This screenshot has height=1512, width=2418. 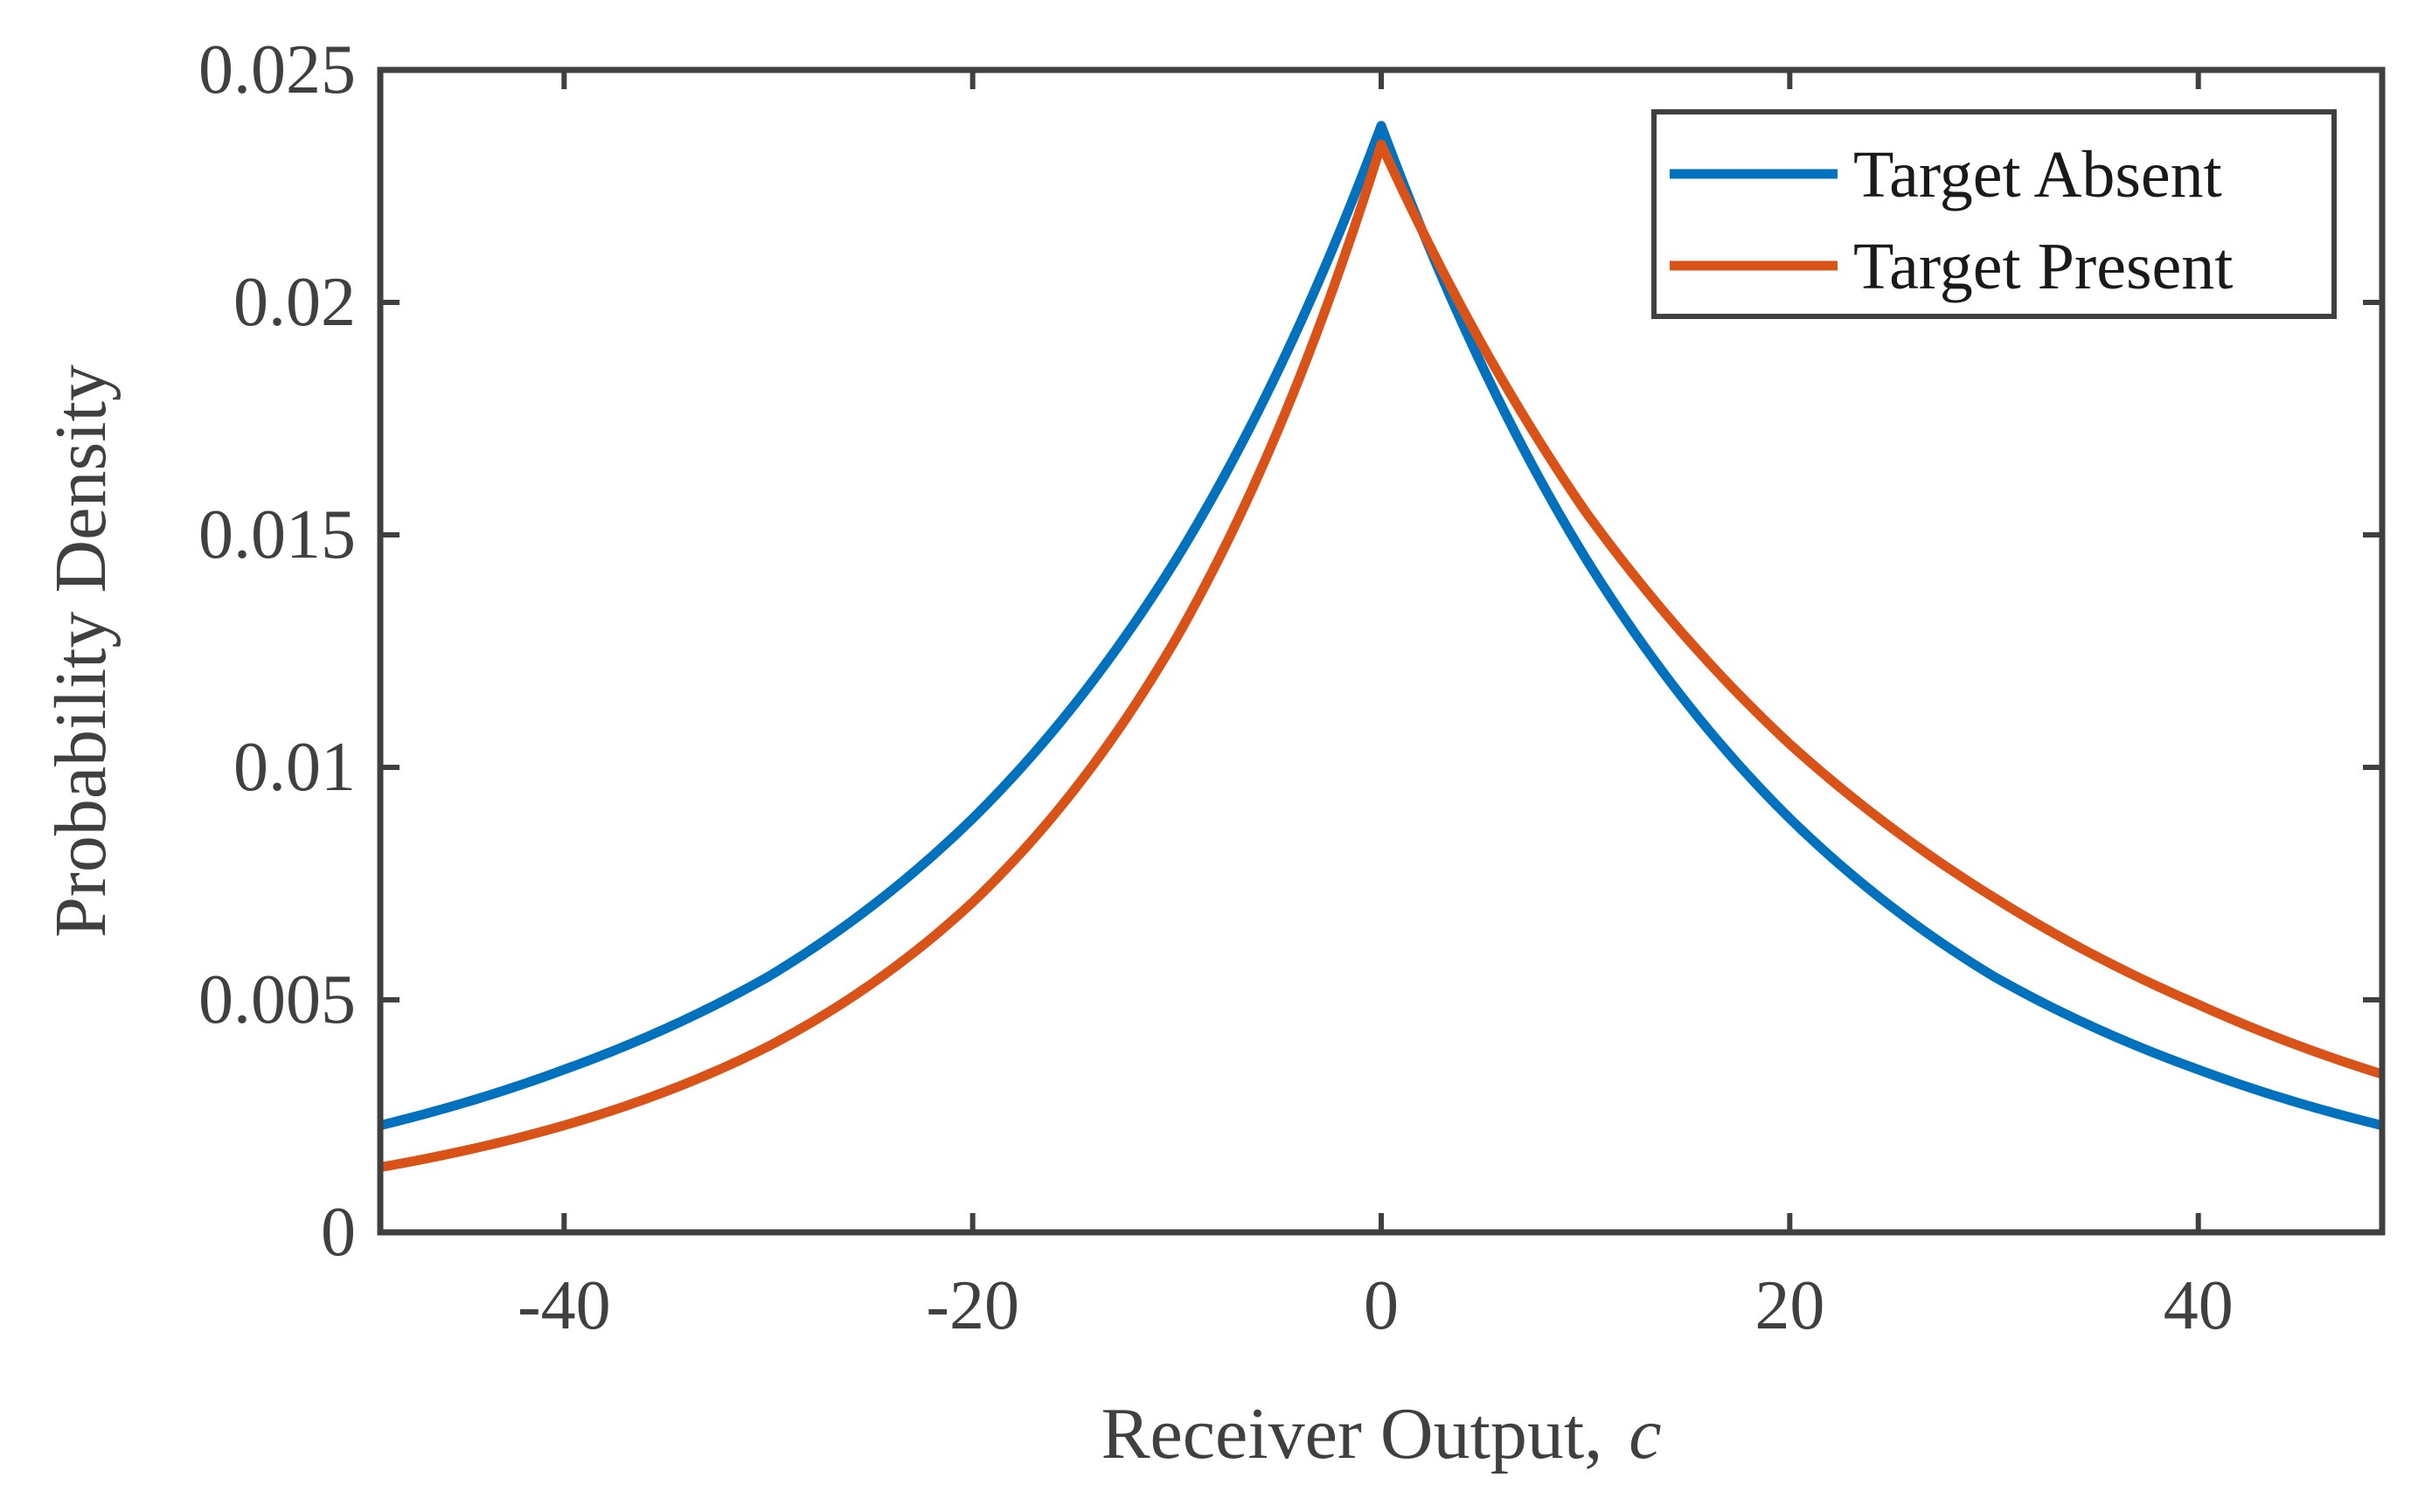 I want to click on x-tick-label: 0, so click(x=1381, y=1305).